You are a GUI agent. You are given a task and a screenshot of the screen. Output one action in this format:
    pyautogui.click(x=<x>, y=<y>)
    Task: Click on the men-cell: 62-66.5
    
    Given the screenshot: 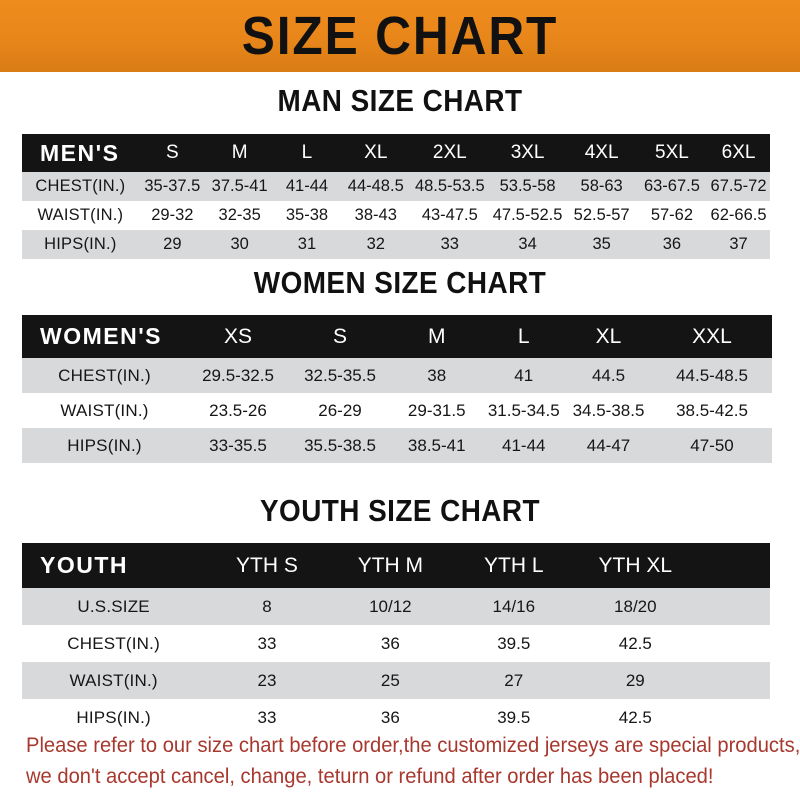 What is the action you would take?
    pyautogui.click(x=738, y=215)
    